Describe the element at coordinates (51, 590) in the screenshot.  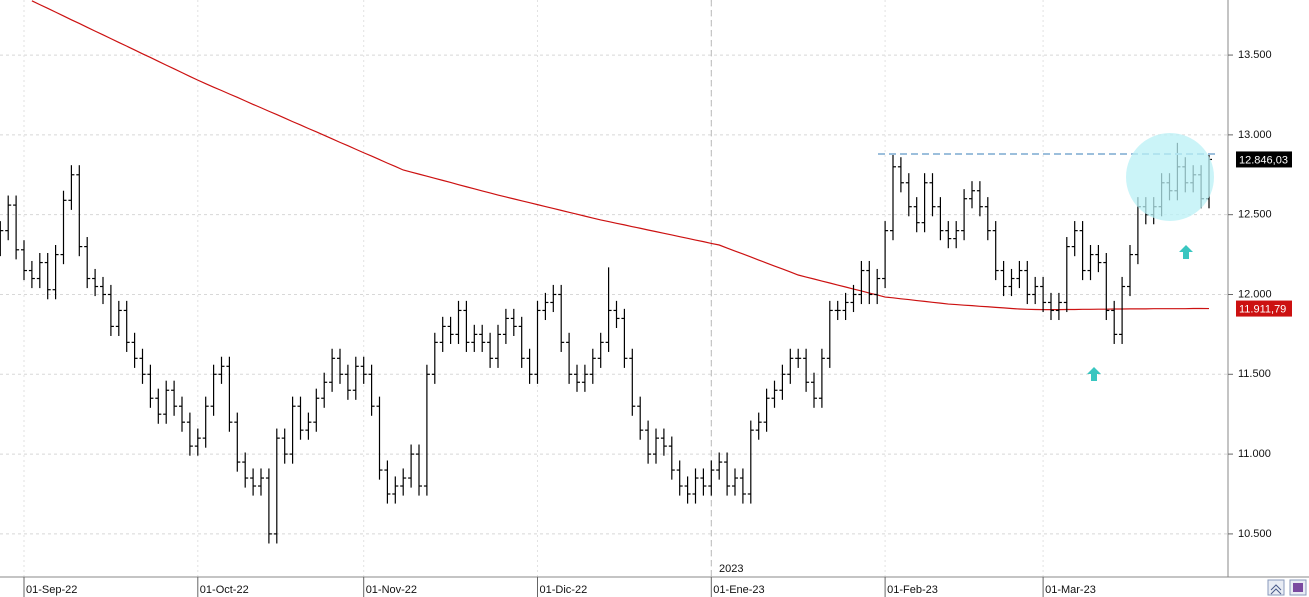
I see `x-tick-label: 01-Sep-22` at that location.